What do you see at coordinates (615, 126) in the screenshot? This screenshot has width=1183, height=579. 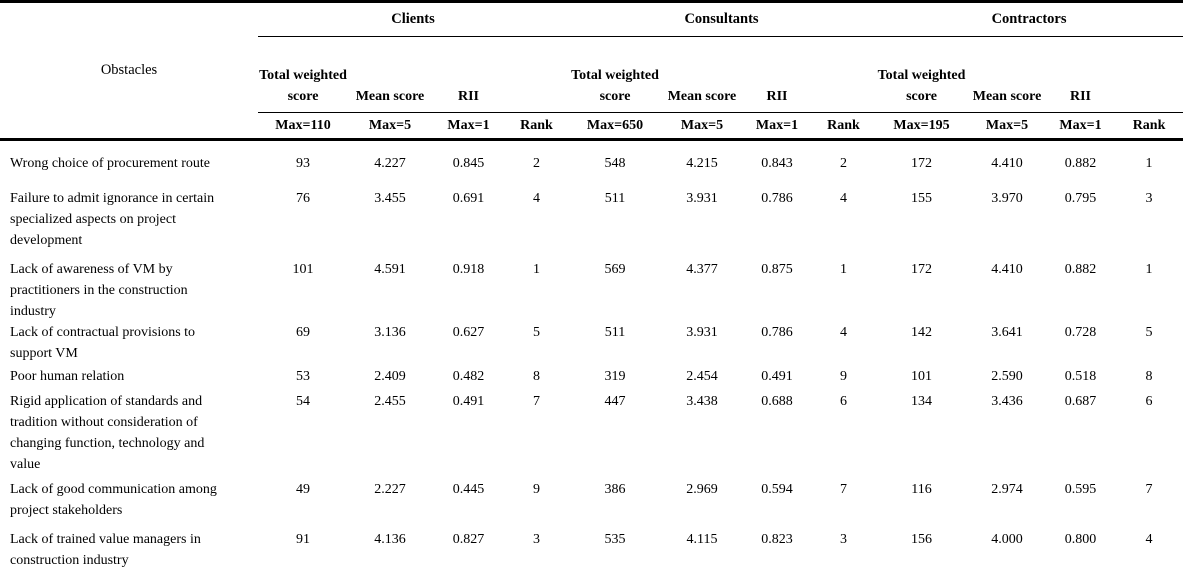 I see `max-total-label: Max=650` at bounding box center [615, 126].